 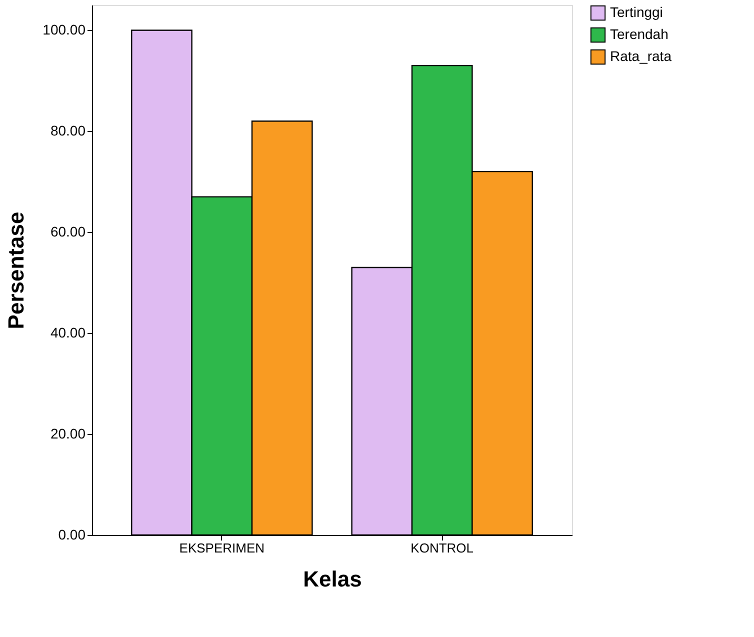 I want to click on y-tick-label: 40.00, so click(x=68, y=332).